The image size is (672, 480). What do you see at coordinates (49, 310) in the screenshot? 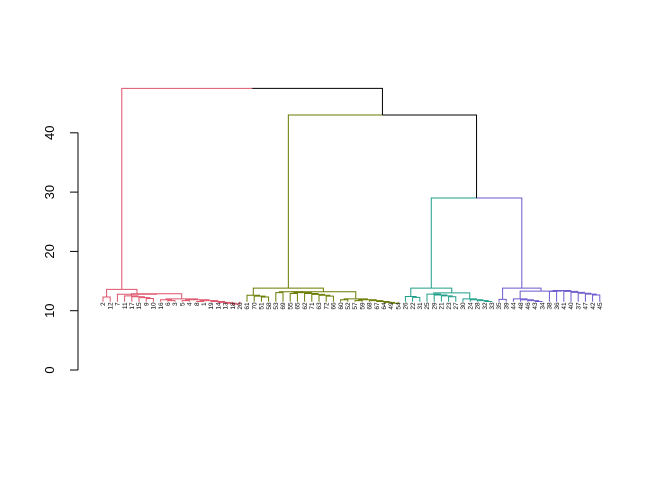
I see `y-tick-label: 10` at bounding box center [49, 310].